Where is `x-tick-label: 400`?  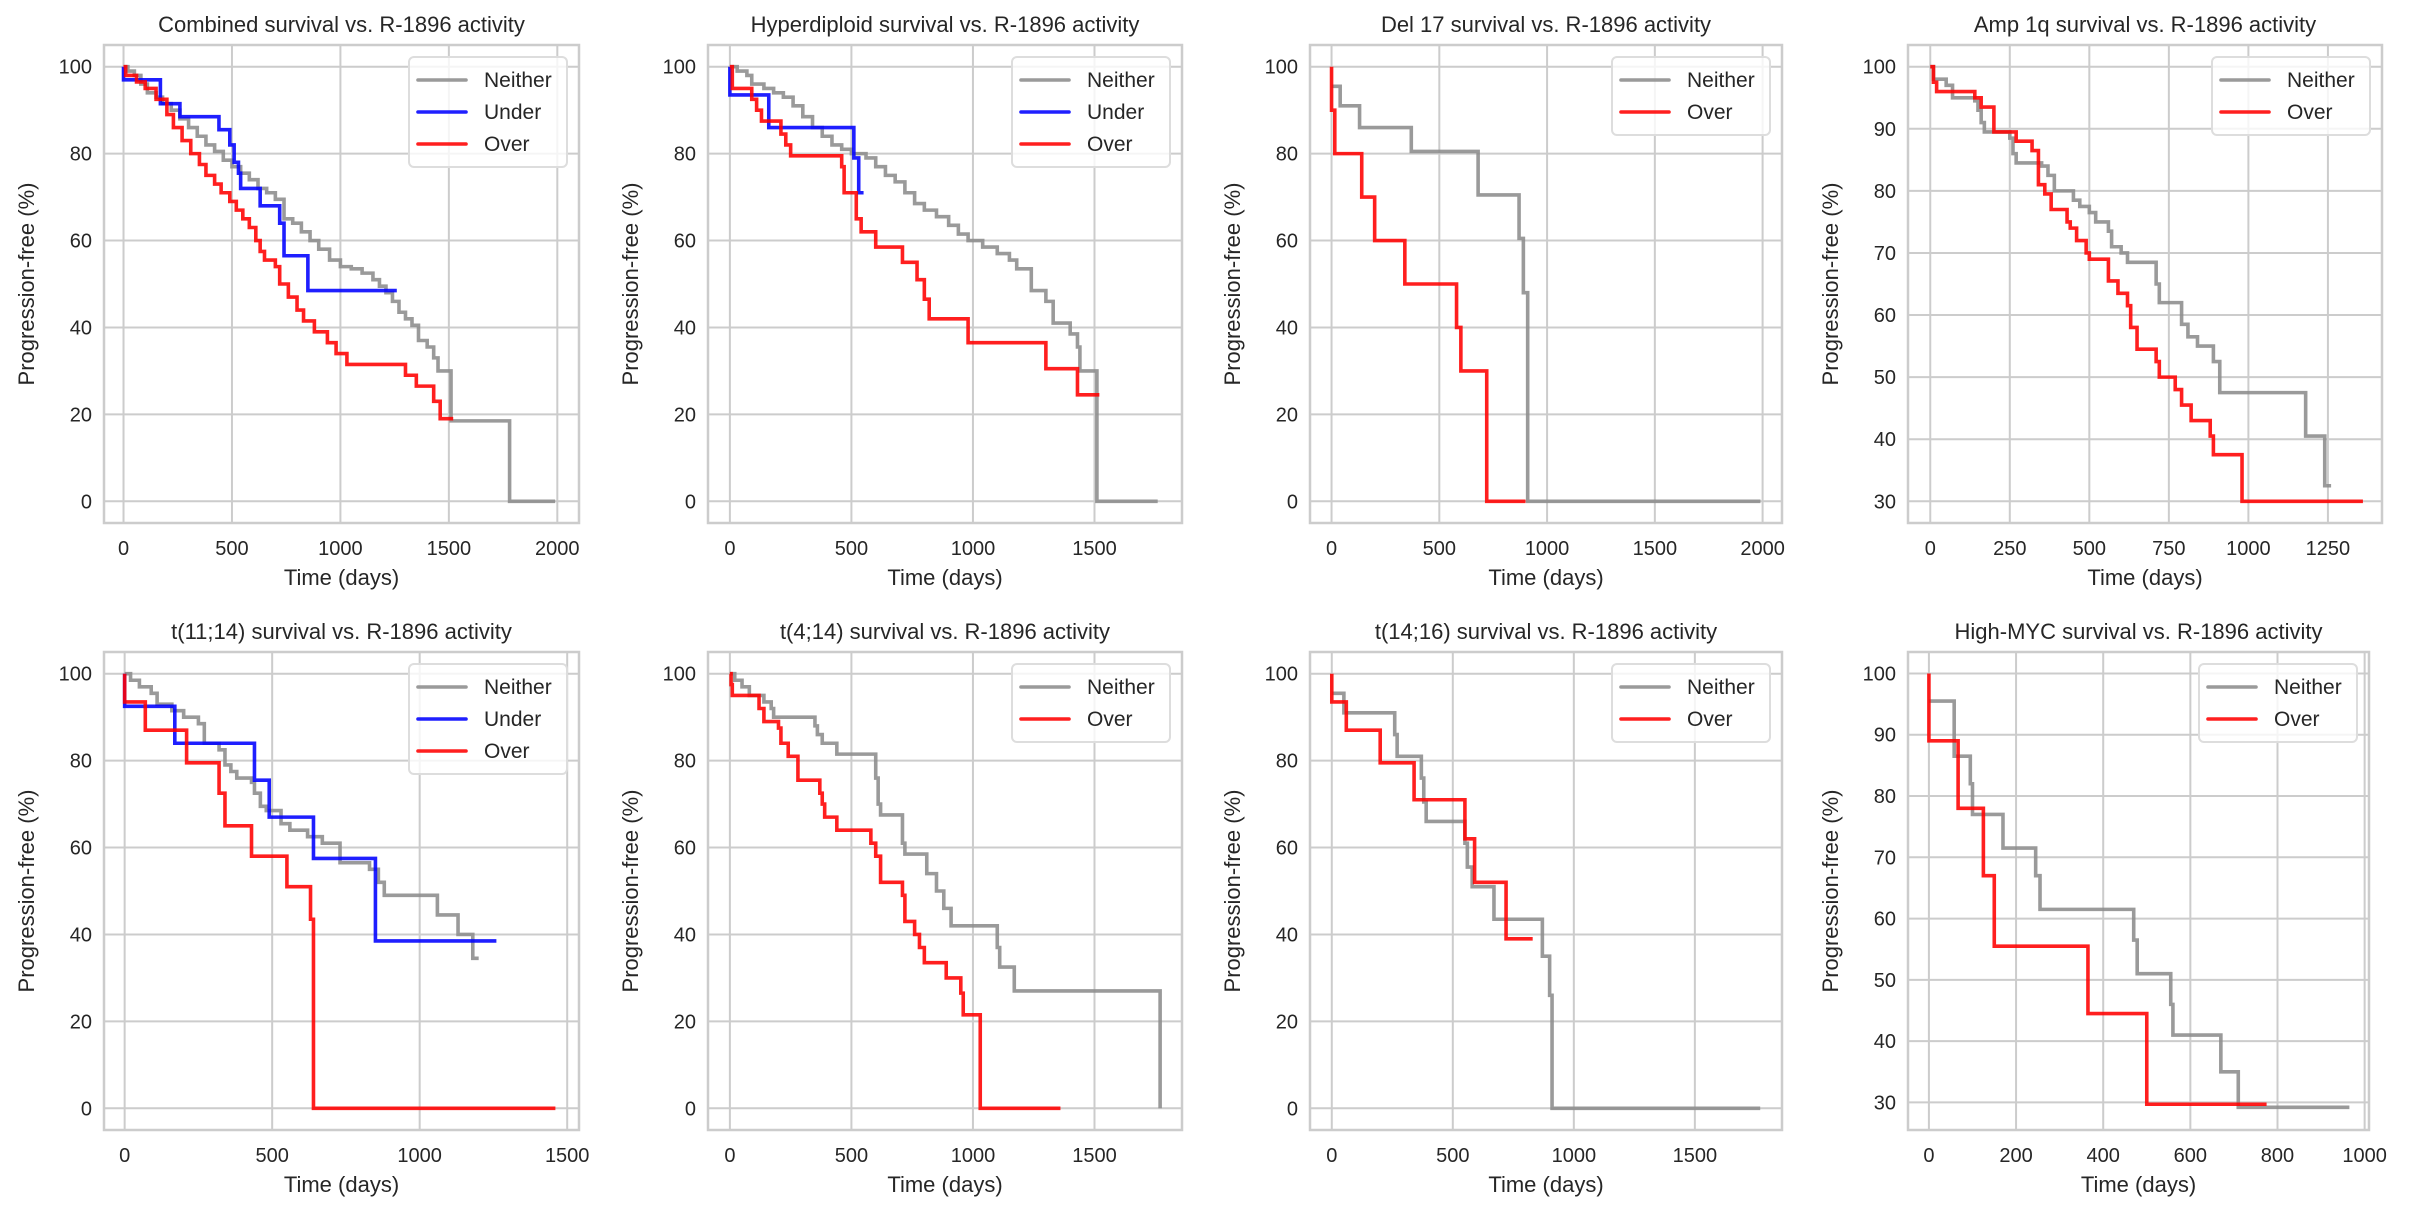 x-tick-label: 400 is located at coordinates (2103, 1156).